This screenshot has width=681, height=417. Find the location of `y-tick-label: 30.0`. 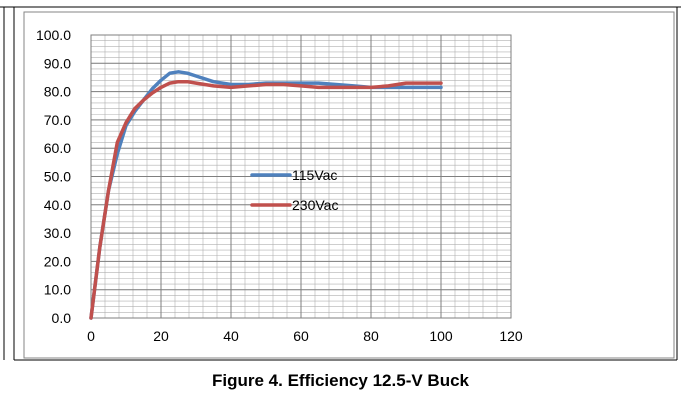

y-tick-label: 30.0 is located at coordinates (57, 233).